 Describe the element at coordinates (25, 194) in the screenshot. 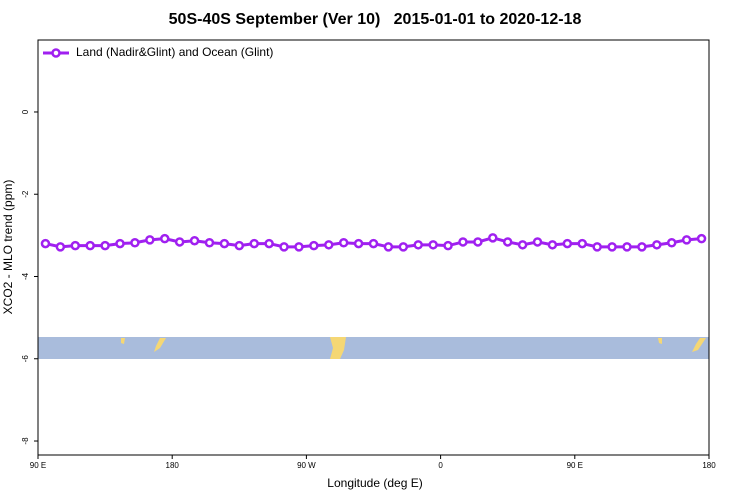

I see `y-tick-label: -2` at that location.